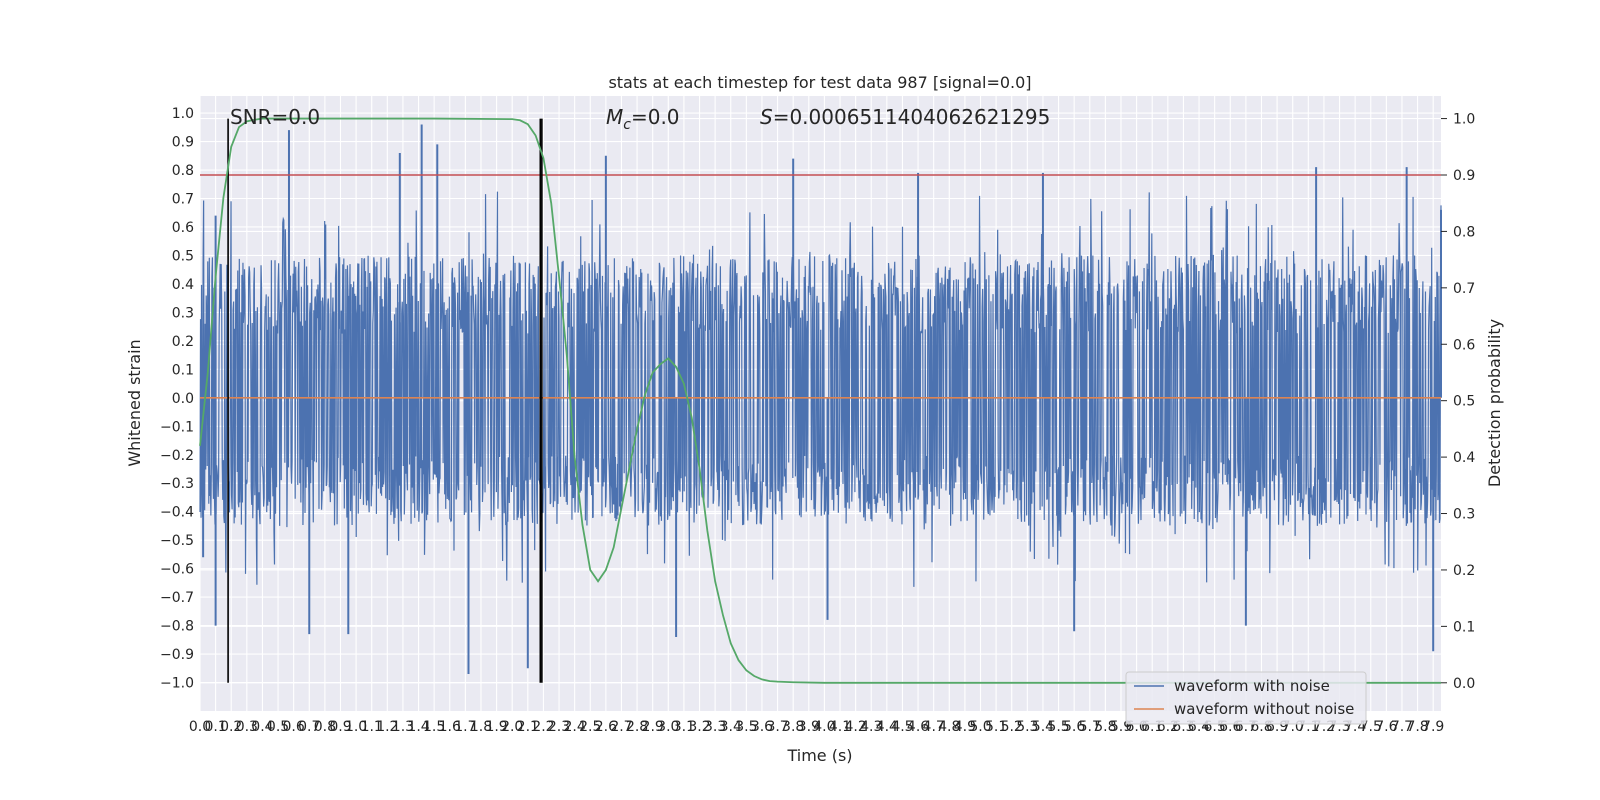 This screenshot has width=1600, height=800. I want to click on x-tick-label-5: 0.5, so click(278, 727).